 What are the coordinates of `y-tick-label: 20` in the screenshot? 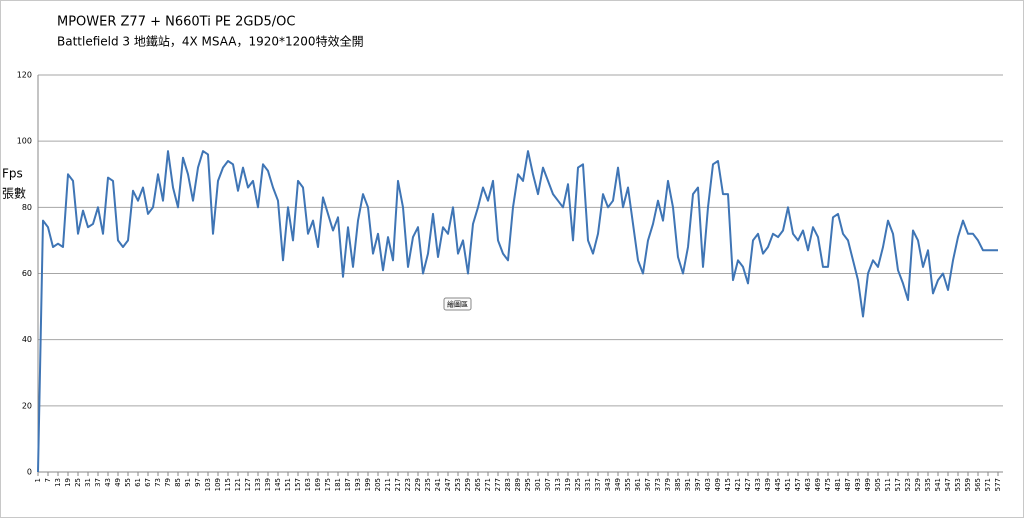 It's located at (27, 405).